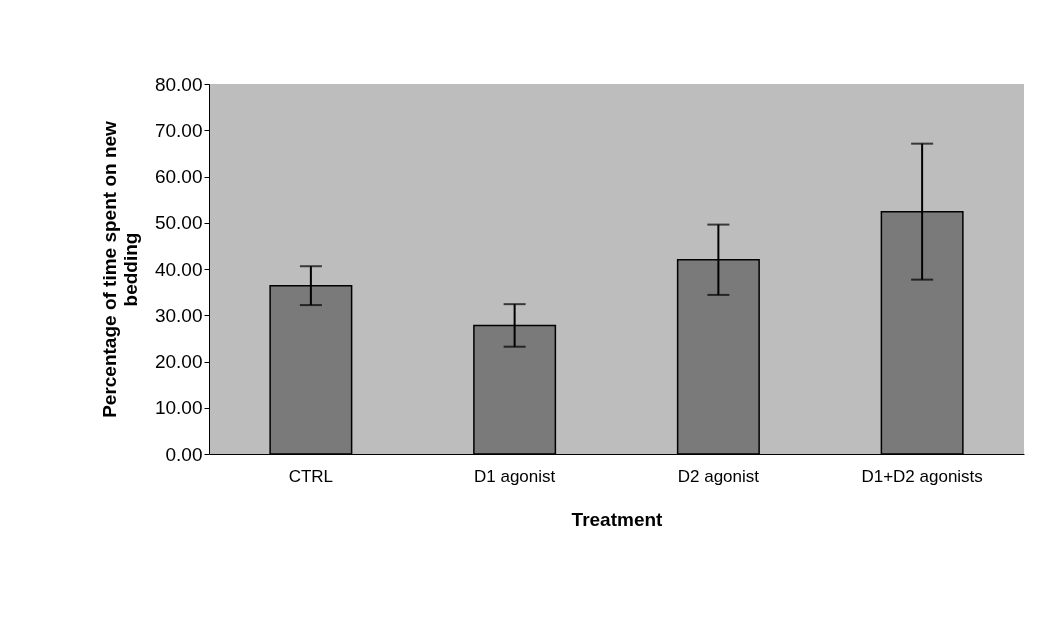 This screenshot has width=1042, height=620. I want to click on x-tick-label: CTRL, so click(311, 476).